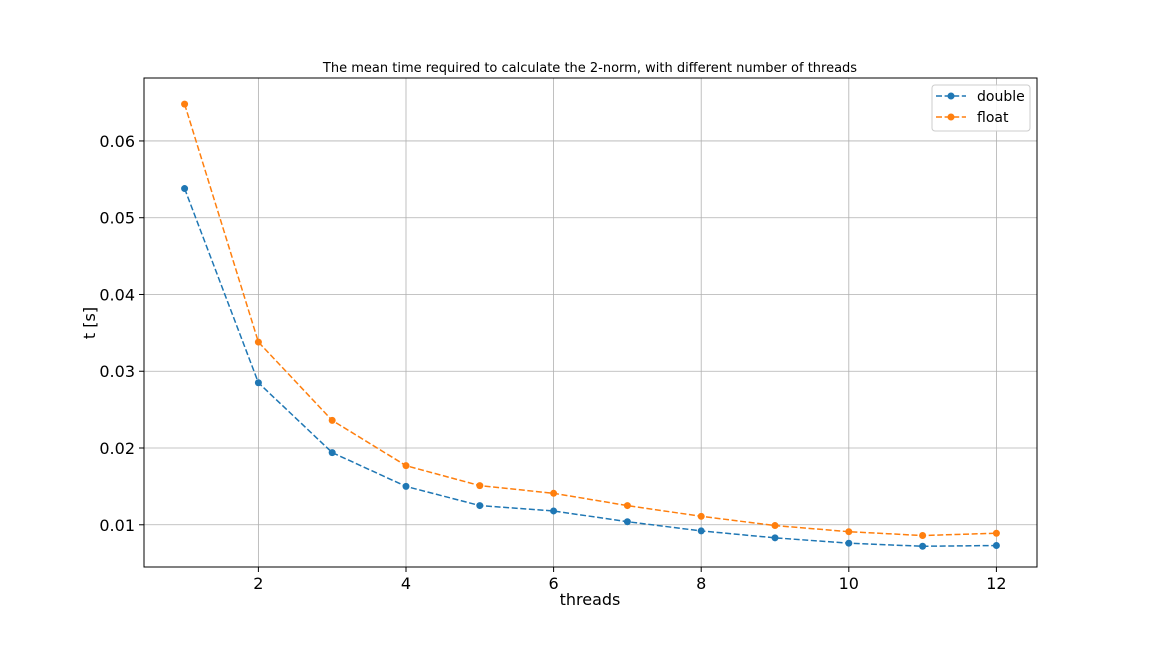 Image resolution: width=1152 pixels, height=652 pixels. What do you see at coordinates (117, 141) in the screenshot?
I see `y-tick-label: 0.06` at bounding box center [117, 141].